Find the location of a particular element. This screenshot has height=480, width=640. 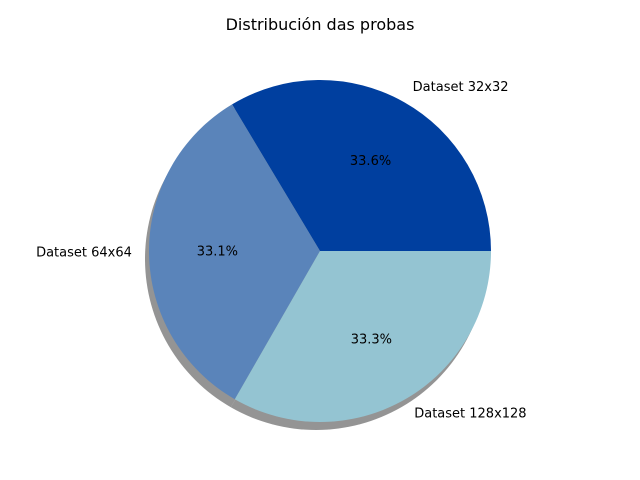

slice-label-2: Dataset 128x128 is located at coordinates (470, 413).